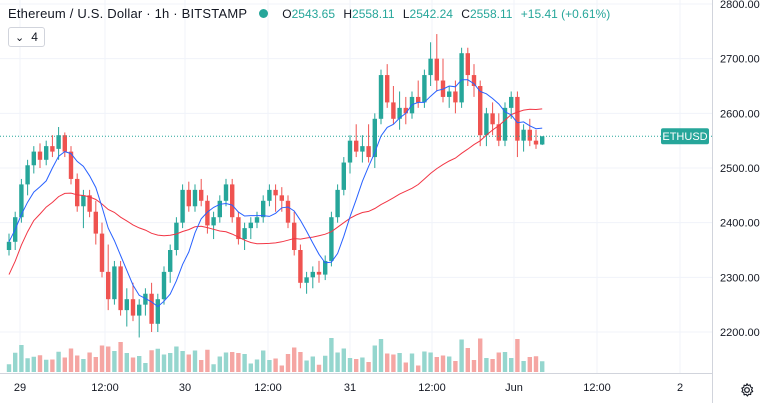  Describe the element at coordinates (20, 388) in the screenshot. I see `time-axis-label: 29` at that location.